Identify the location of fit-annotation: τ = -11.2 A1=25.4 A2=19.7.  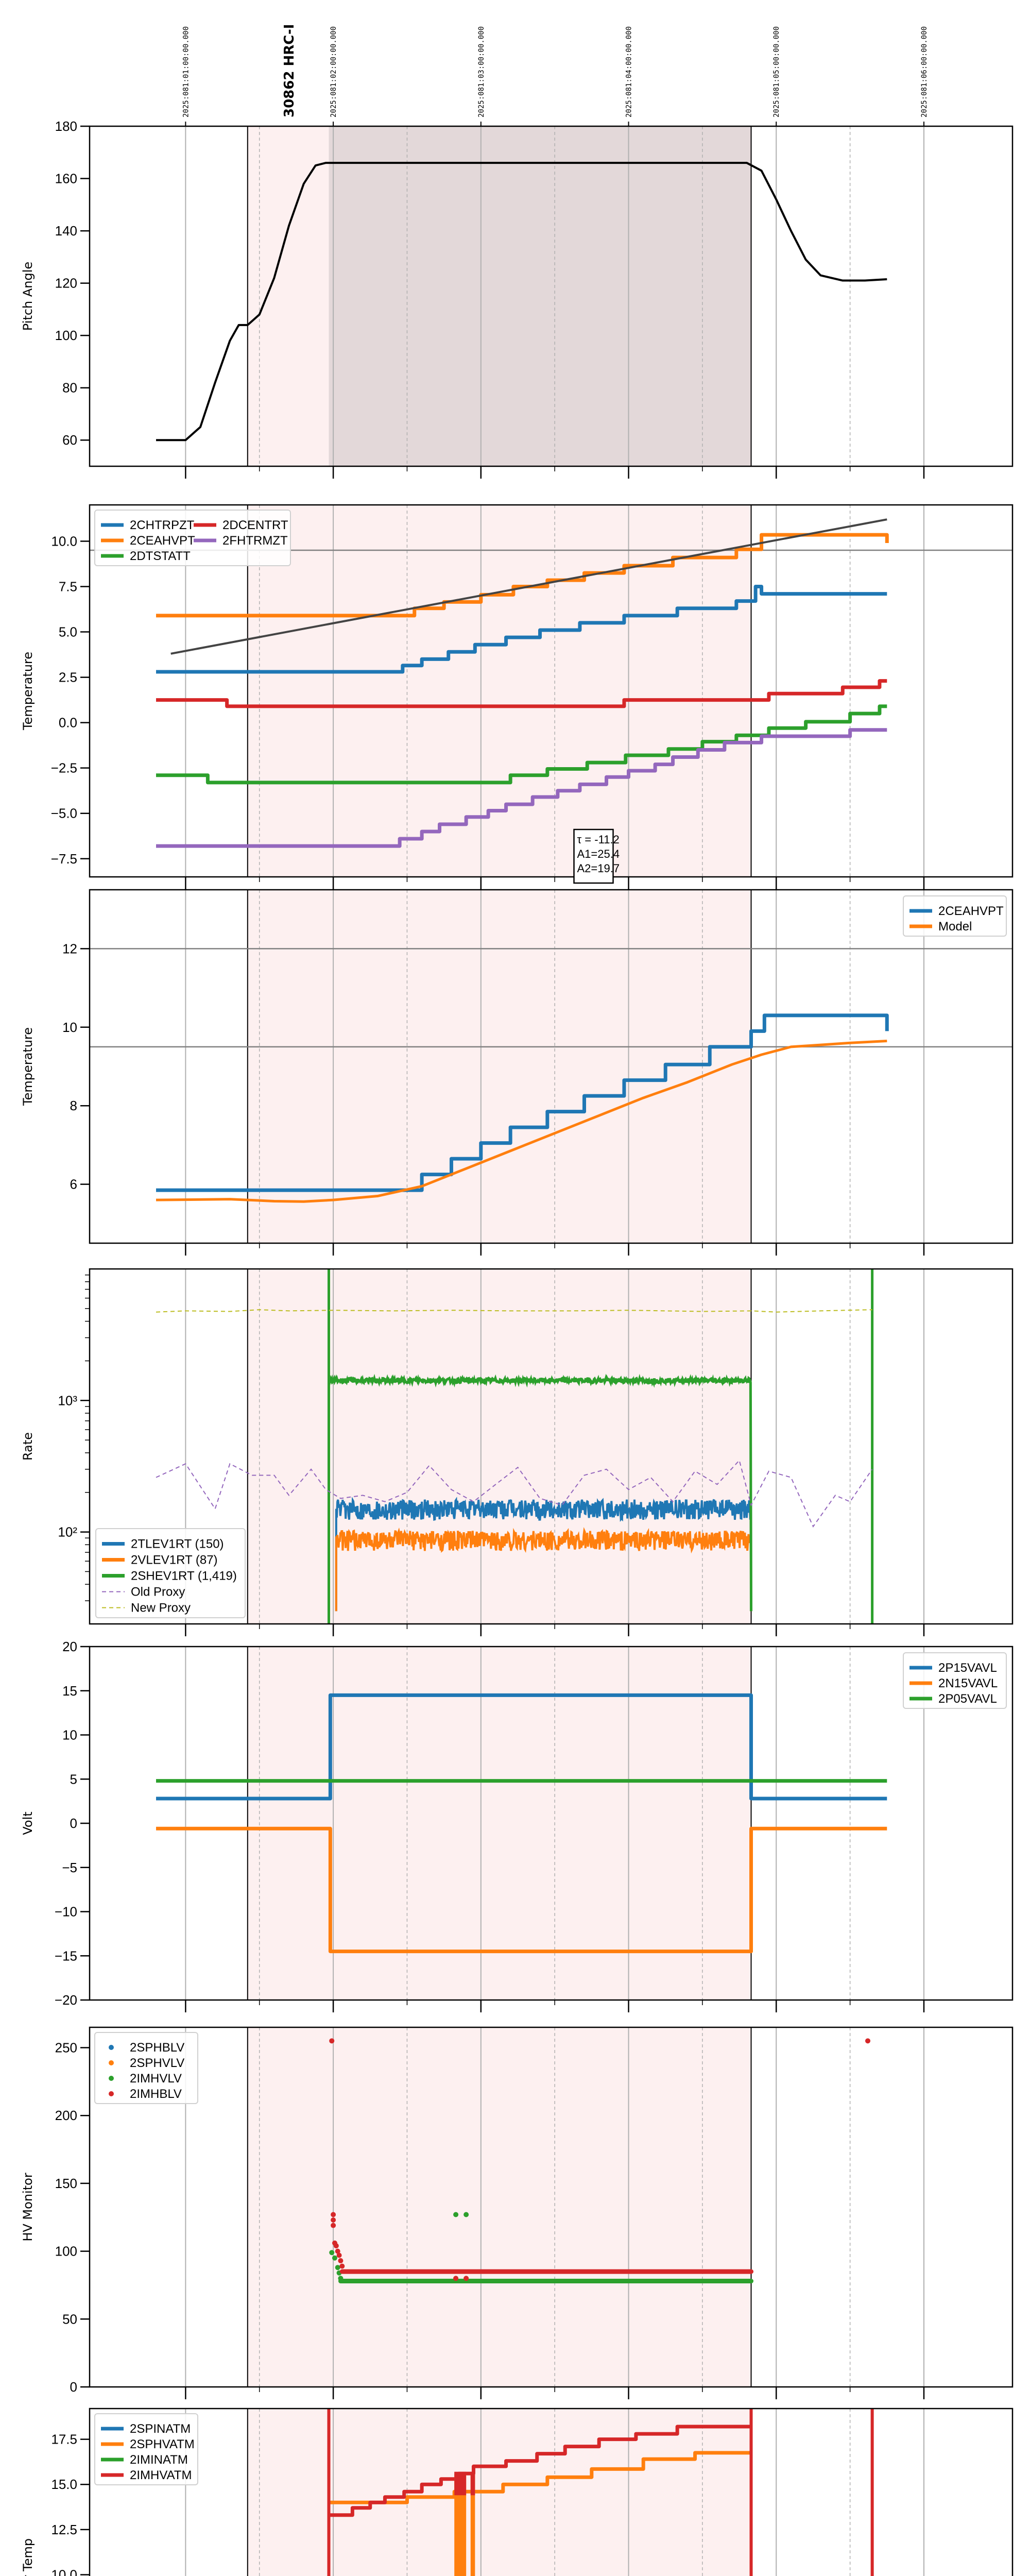
(597, 856).